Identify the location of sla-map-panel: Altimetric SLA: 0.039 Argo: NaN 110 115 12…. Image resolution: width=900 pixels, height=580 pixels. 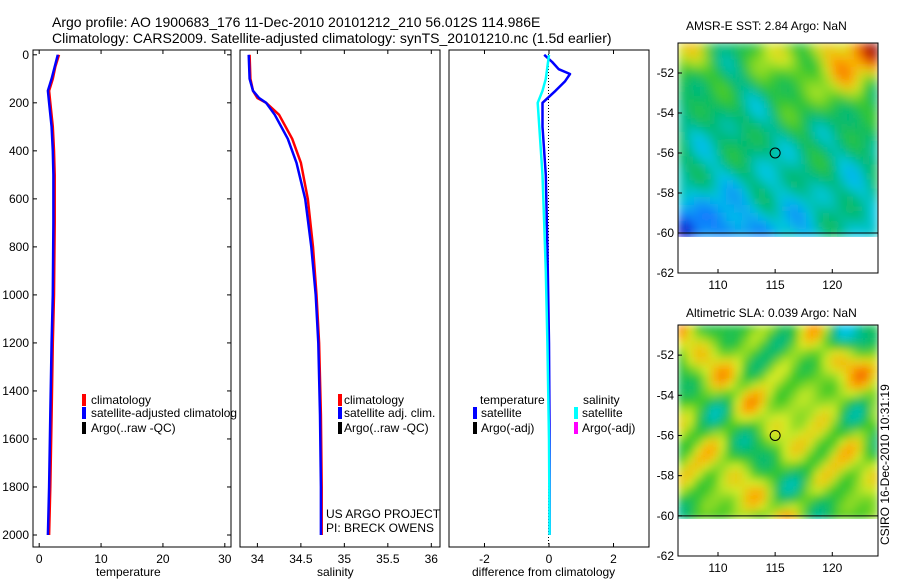
(768, 440).